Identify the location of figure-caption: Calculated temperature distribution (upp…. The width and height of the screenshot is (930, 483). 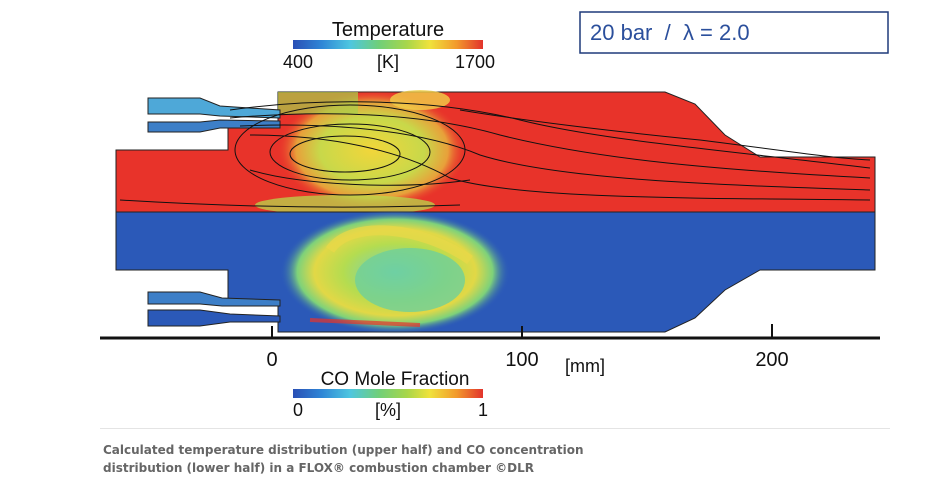
(453, 459).